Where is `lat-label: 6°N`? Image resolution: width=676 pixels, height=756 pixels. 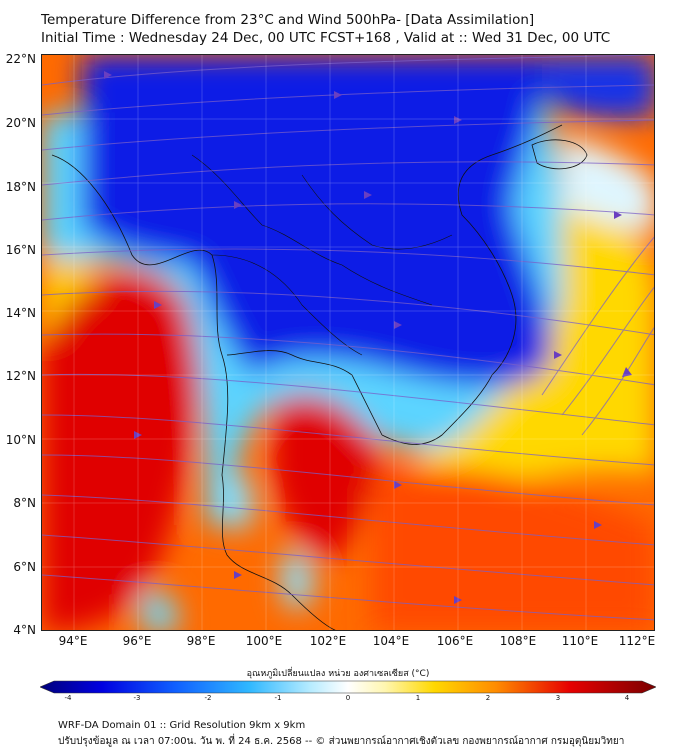 lat-label: 6°N is located at coordinates (24, 567).